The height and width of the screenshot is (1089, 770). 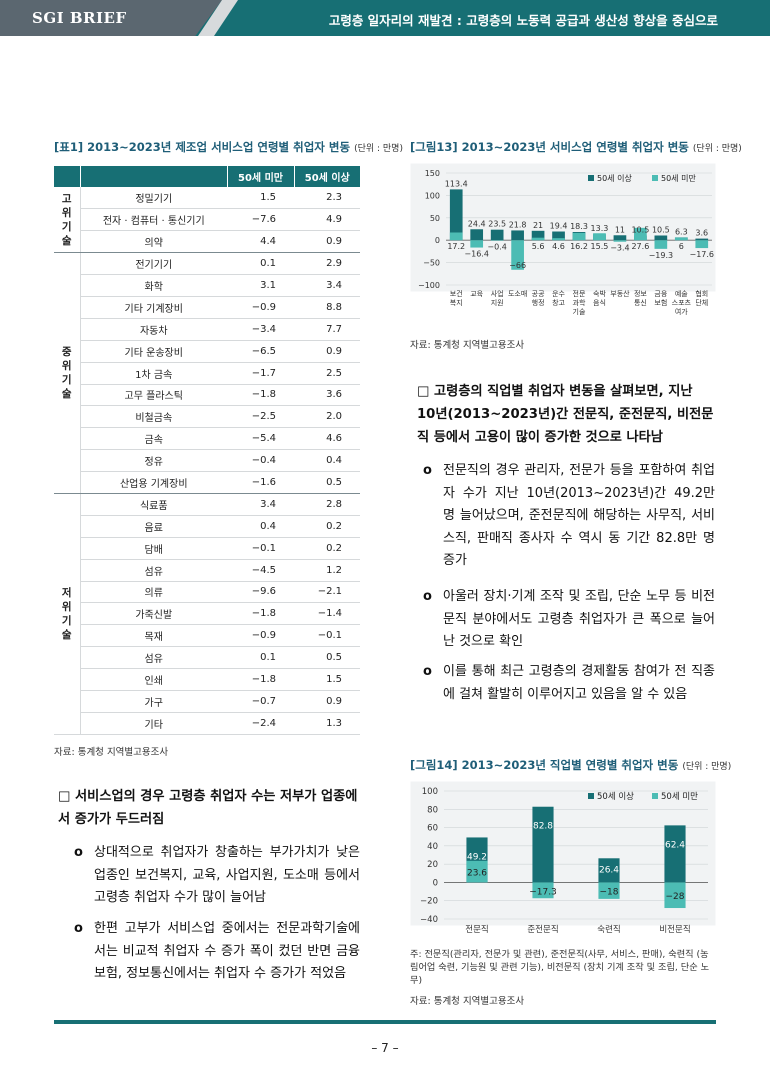 I want to click on table1-header-blank, so click(x=67, y=176).